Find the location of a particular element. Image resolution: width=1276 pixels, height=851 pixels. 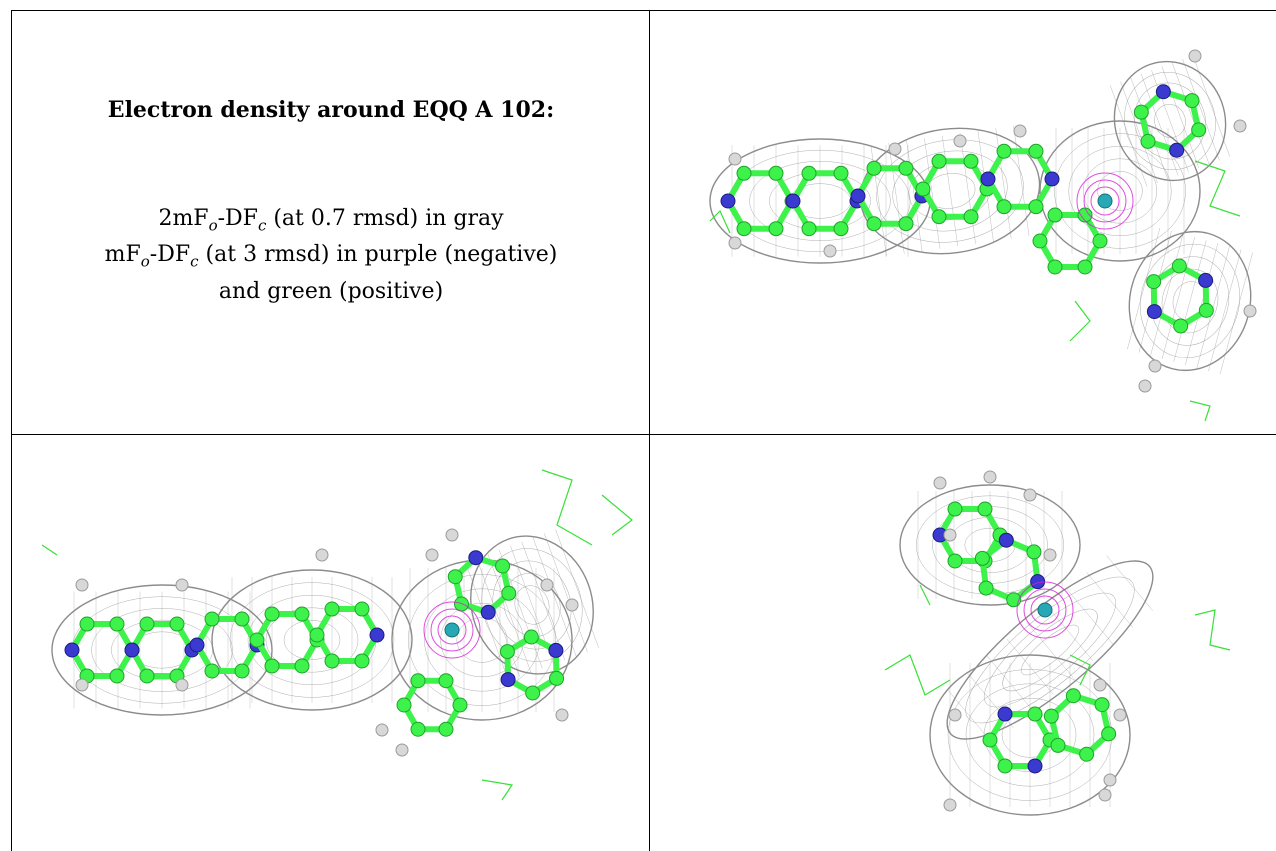

legend-line-2: mFo-DFc (at 3 rmsd) in purple (negative) is located at coordinates (331, 256).